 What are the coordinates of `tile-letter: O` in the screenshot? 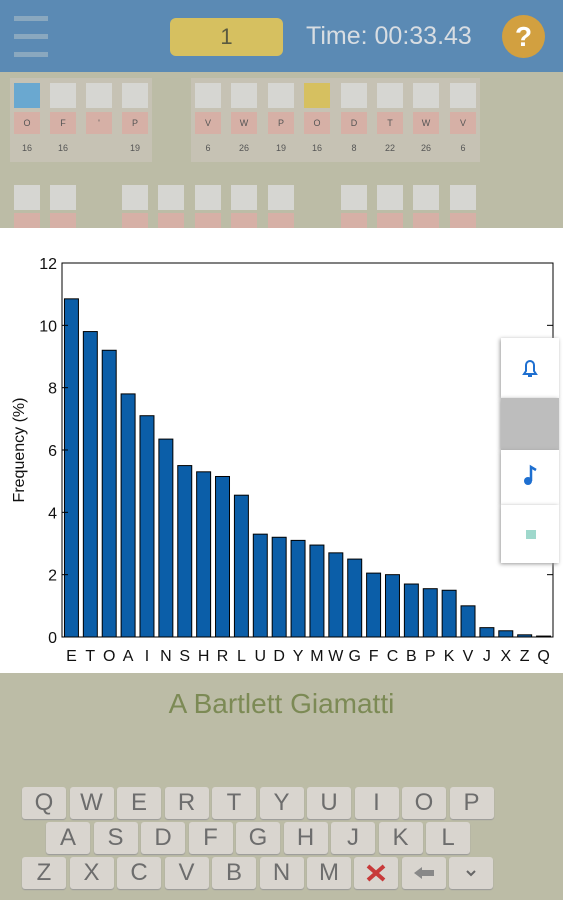 It's located at (27, 123).